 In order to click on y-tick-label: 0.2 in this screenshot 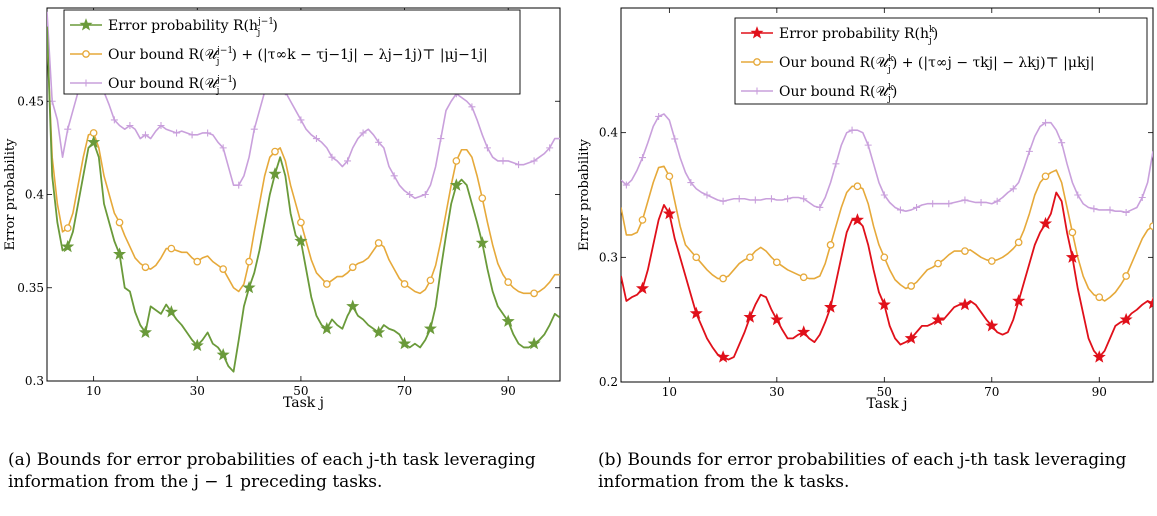, I will do `click(608, 382)`.